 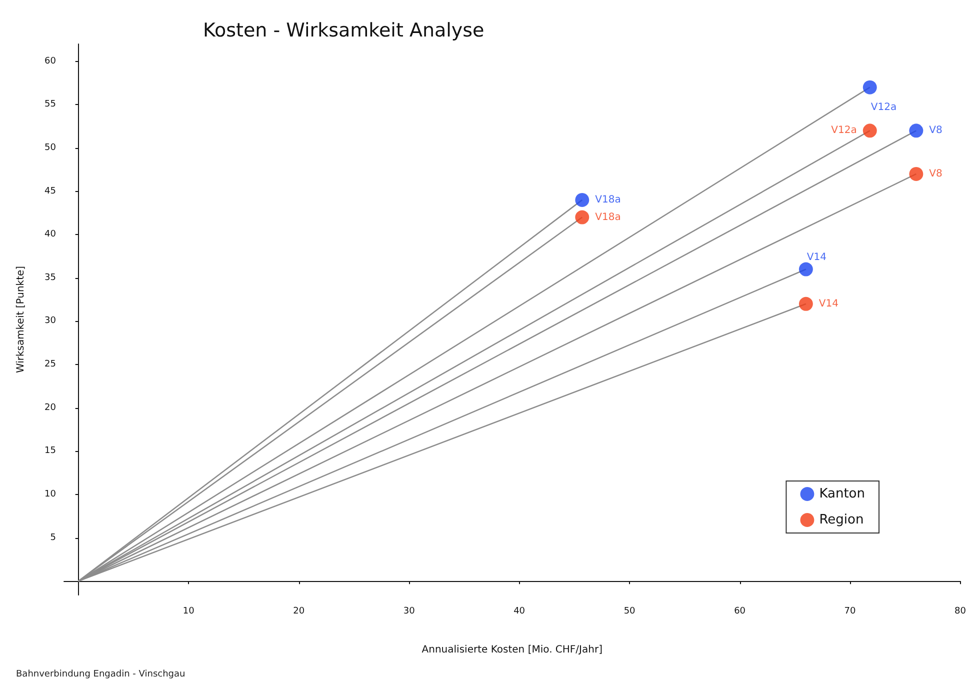 I want to click on y-tick-label: 20, so click(x=50, y=407).